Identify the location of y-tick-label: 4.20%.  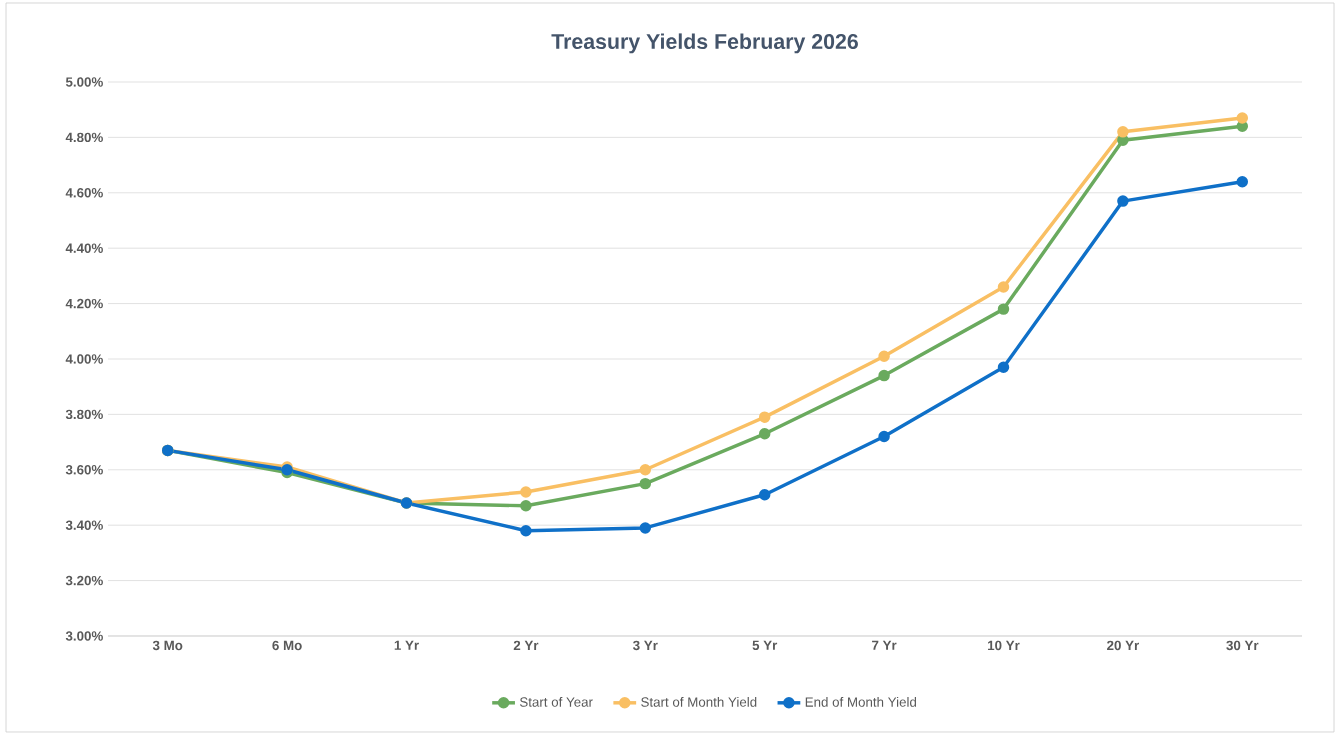
(84, 303).